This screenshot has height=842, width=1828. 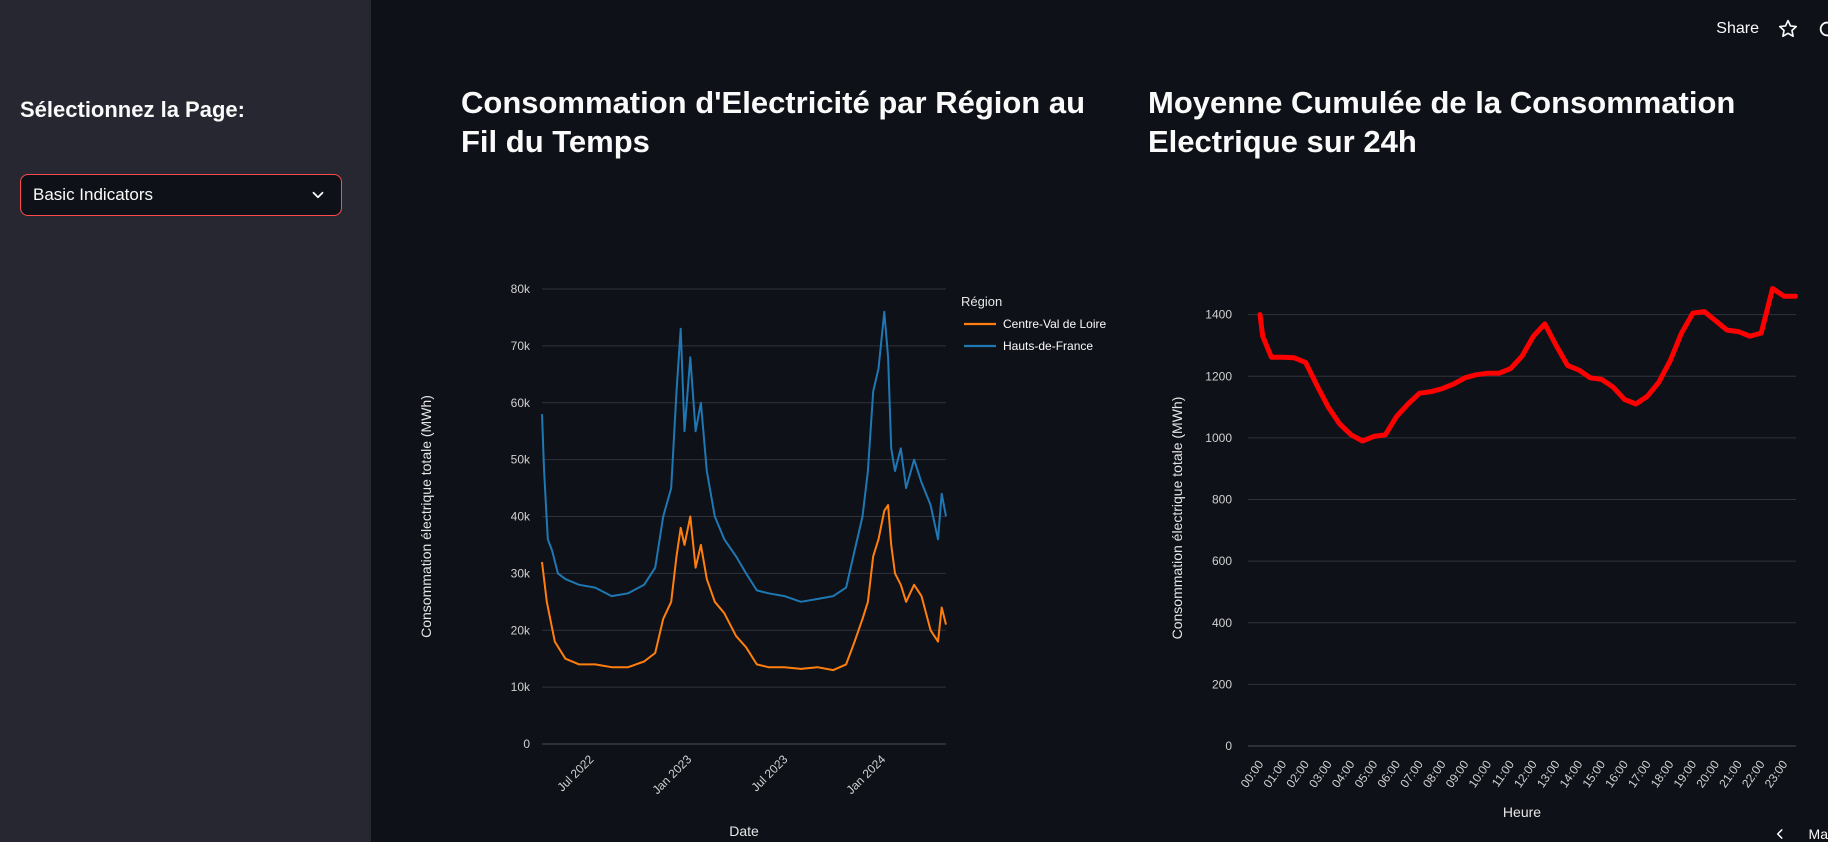 I want to click on x-tick-label: 16:00, so click(x=1616, y=773).